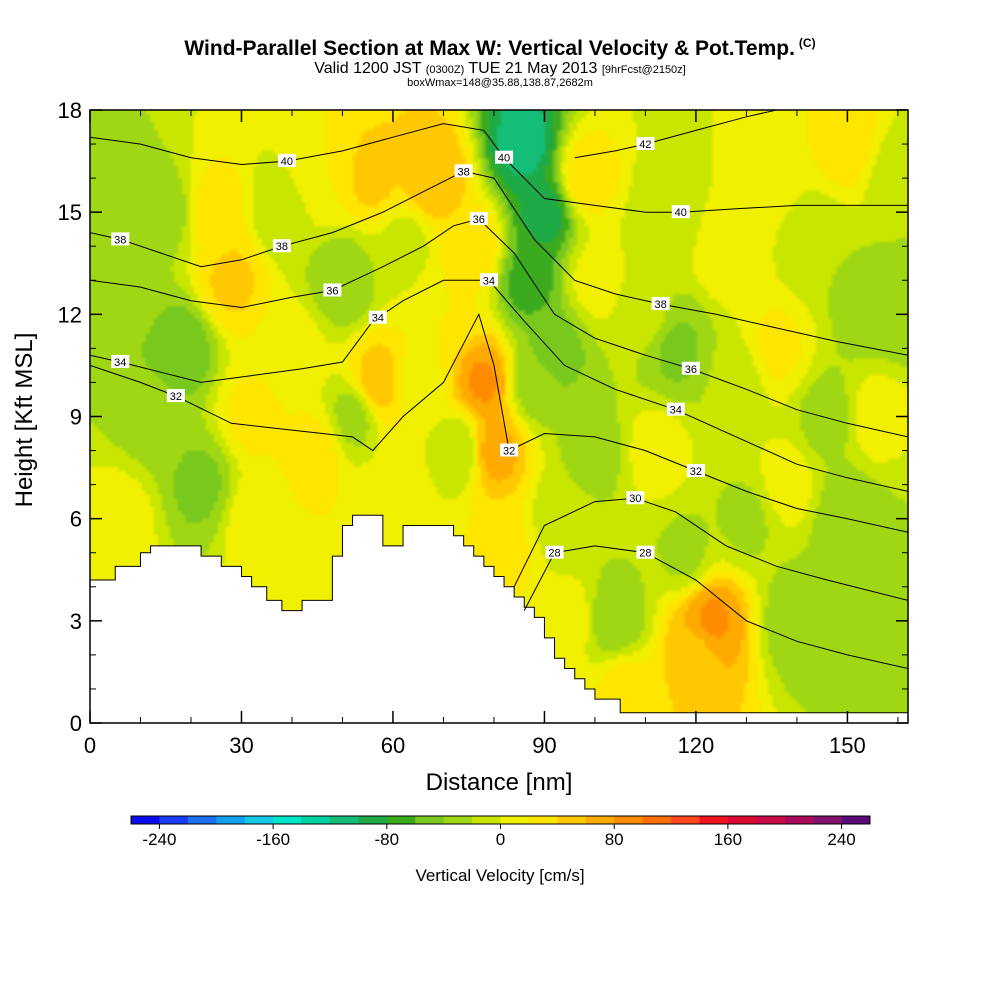 This screenshot has width=1000, height=1000. Describe the element at coordinates (70, 212) in the screenshot. I see `y-tick-label: 15` at that location.